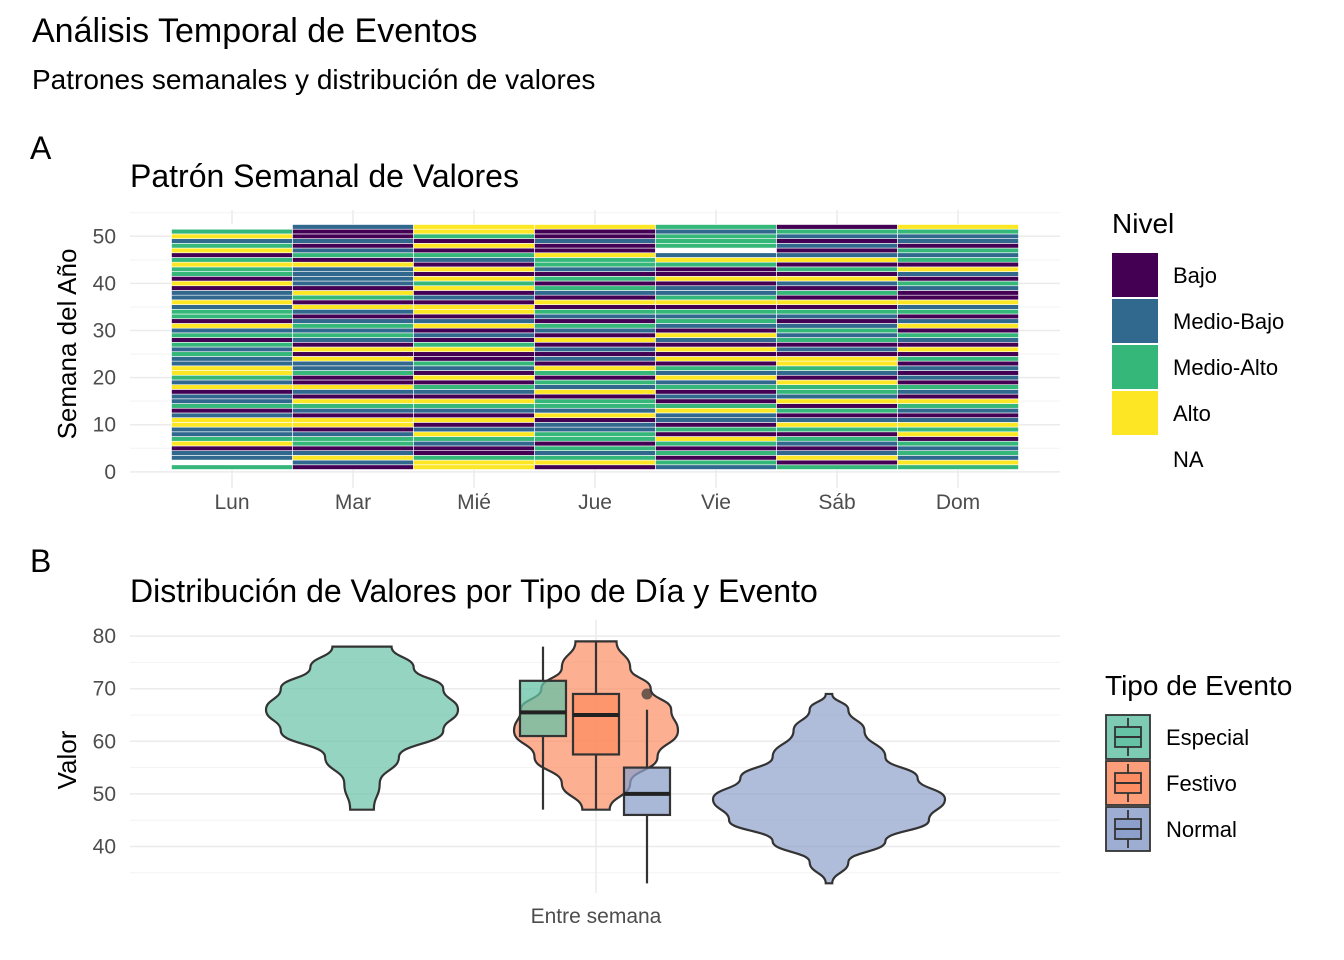 The width and height of the screenshot is (1344, 960). I want to click on violin-x-tick-label: Entre semana, so click(596, 916).